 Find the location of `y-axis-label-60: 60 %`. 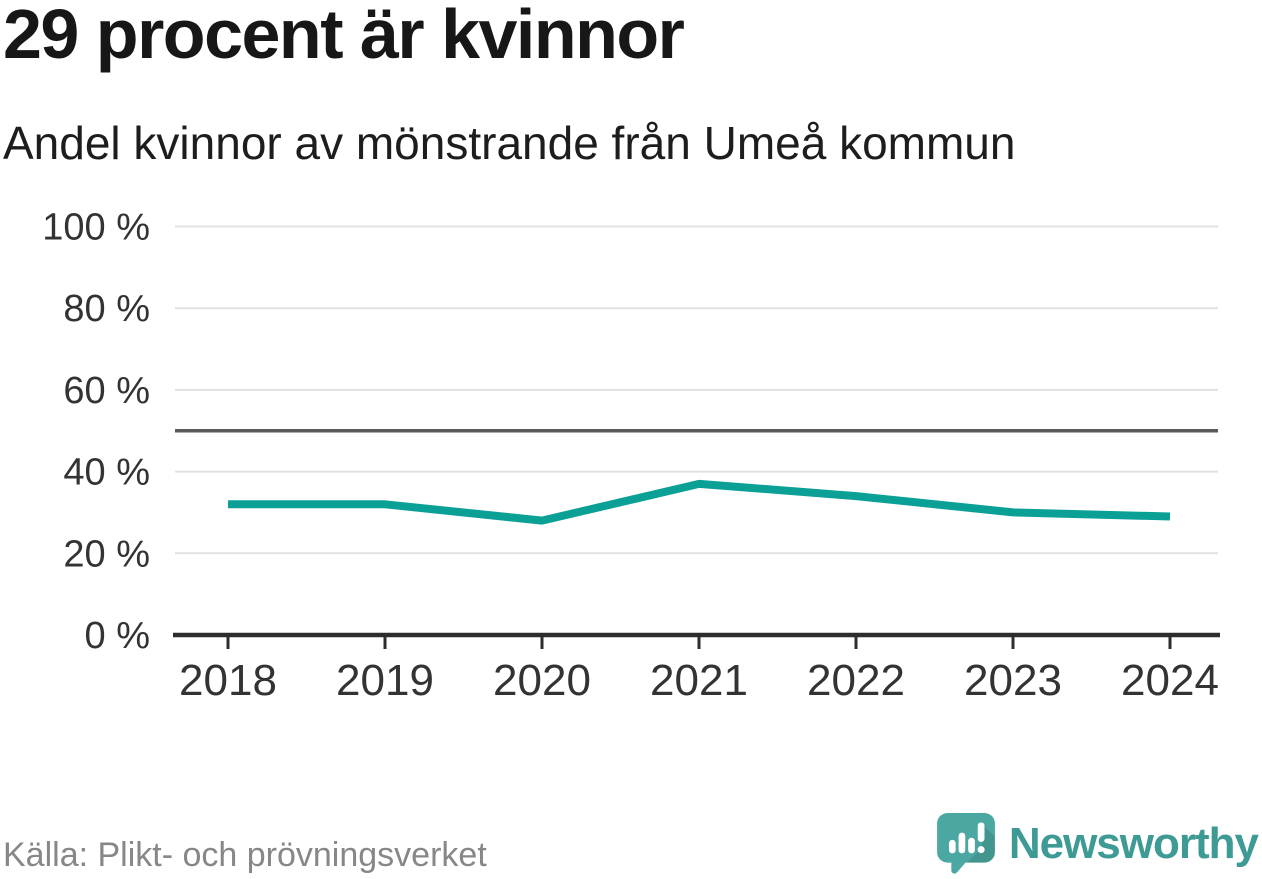

y-axis-label-60: 60 % is located at coordinates (106, 391).